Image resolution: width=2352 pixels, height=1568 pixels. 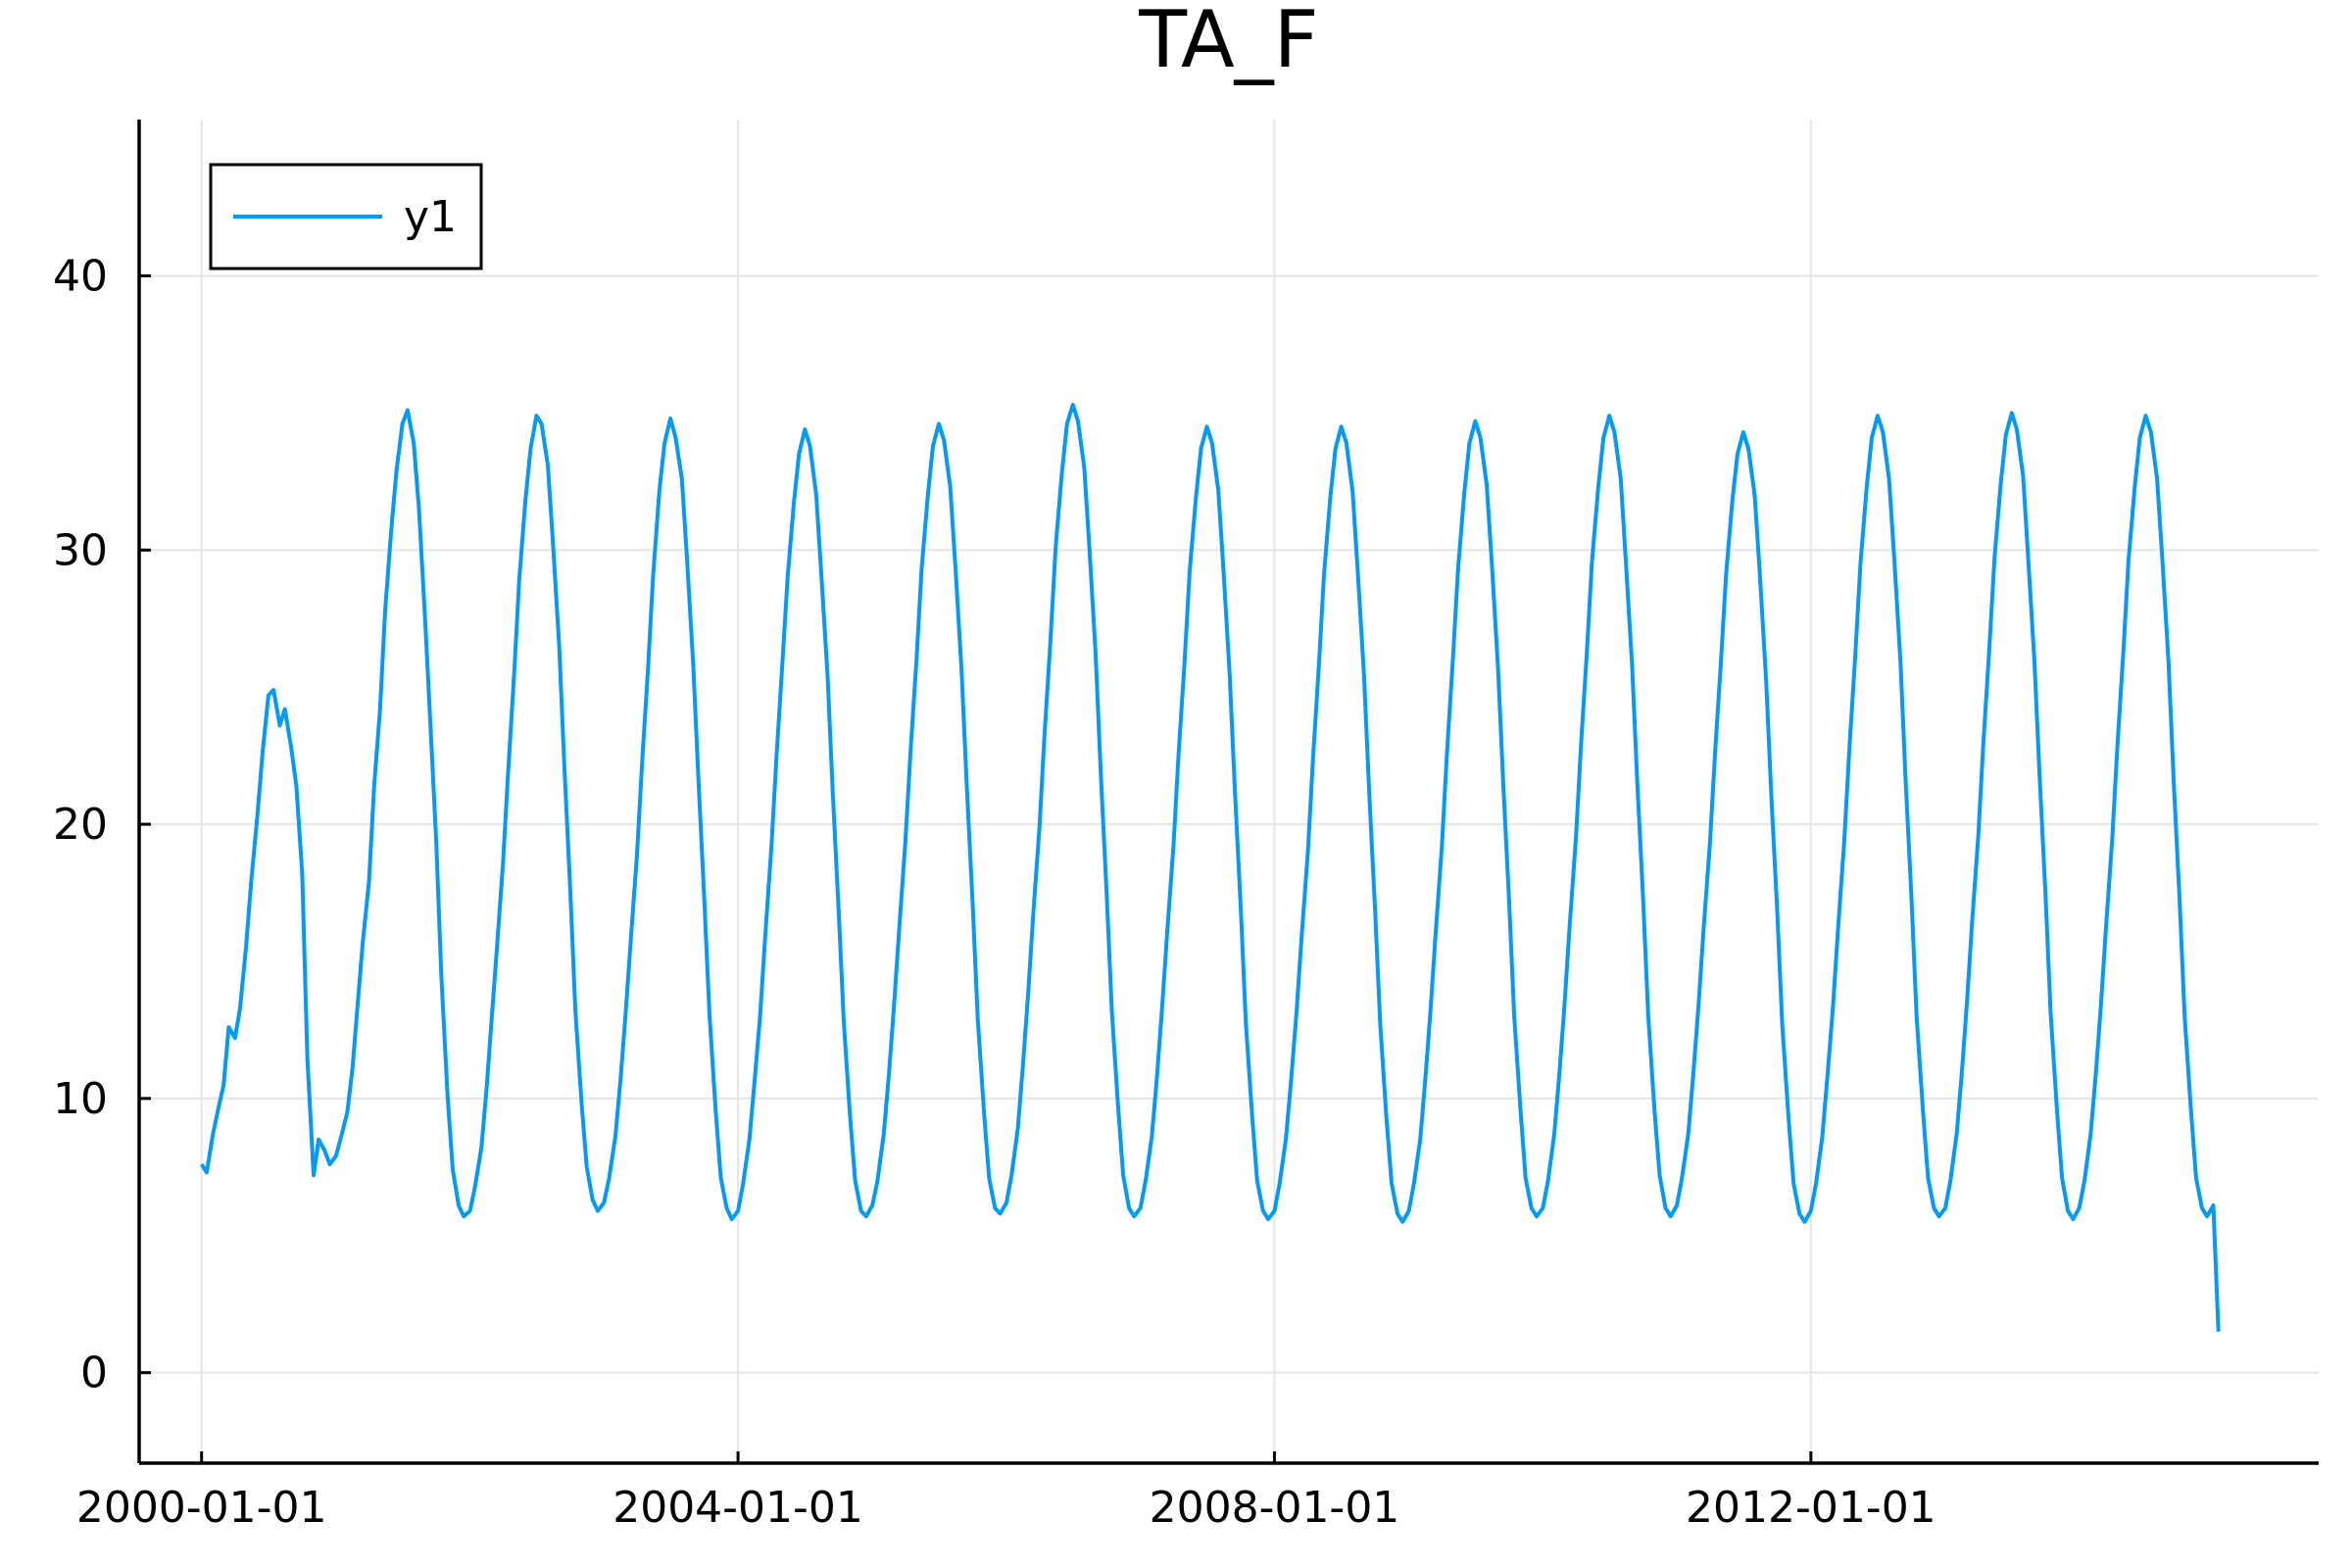 I want to click on x-tick-label: 2008-01-01, so click(x=1275, y=1508).